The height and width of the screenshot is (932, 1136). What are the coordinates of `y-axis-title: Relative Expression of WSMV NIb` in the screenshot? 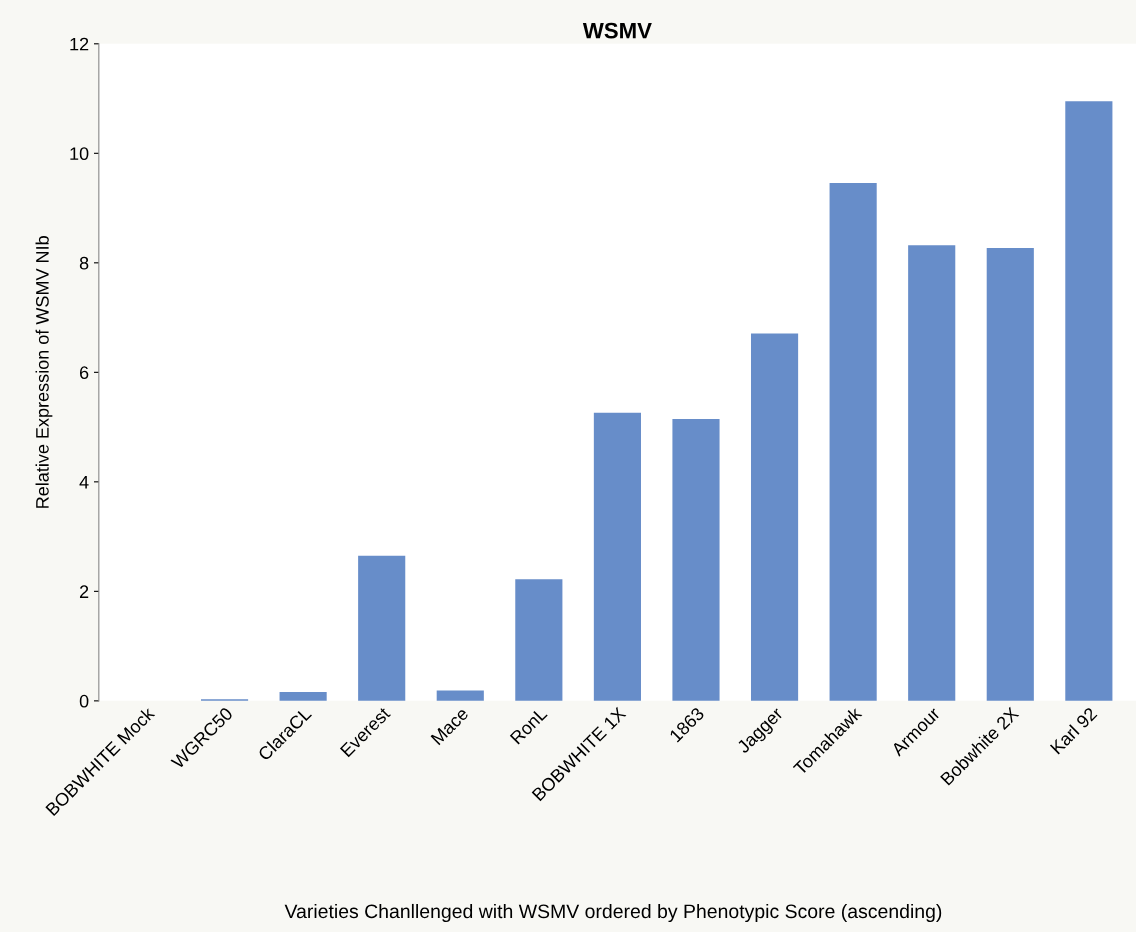 It's located at (44, 372).